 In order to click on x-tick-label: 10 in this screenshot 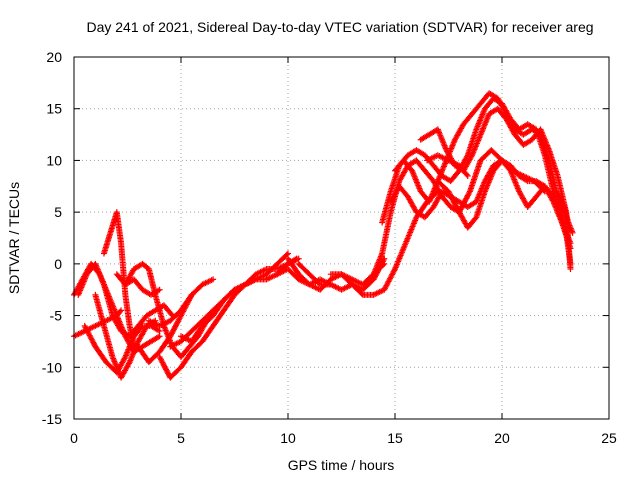, I will do `click(288, 438)`.